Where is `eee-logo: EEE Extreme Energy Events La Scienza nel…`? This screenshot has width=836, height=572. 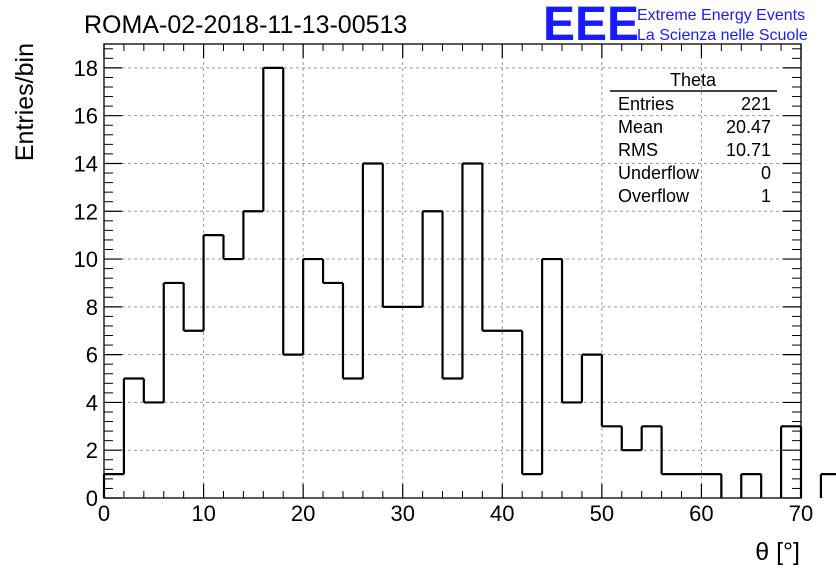
eee-logo: EEE Extreme Energy Events La Scienza nel… is located at coordinates (675, 25).